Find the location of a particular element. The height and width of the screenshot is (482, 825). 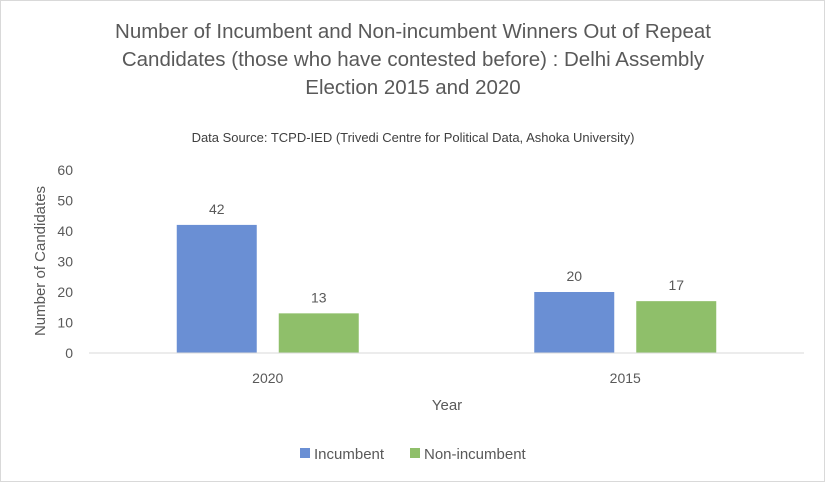

data-label: 20 is located at coordinates (574, 276).